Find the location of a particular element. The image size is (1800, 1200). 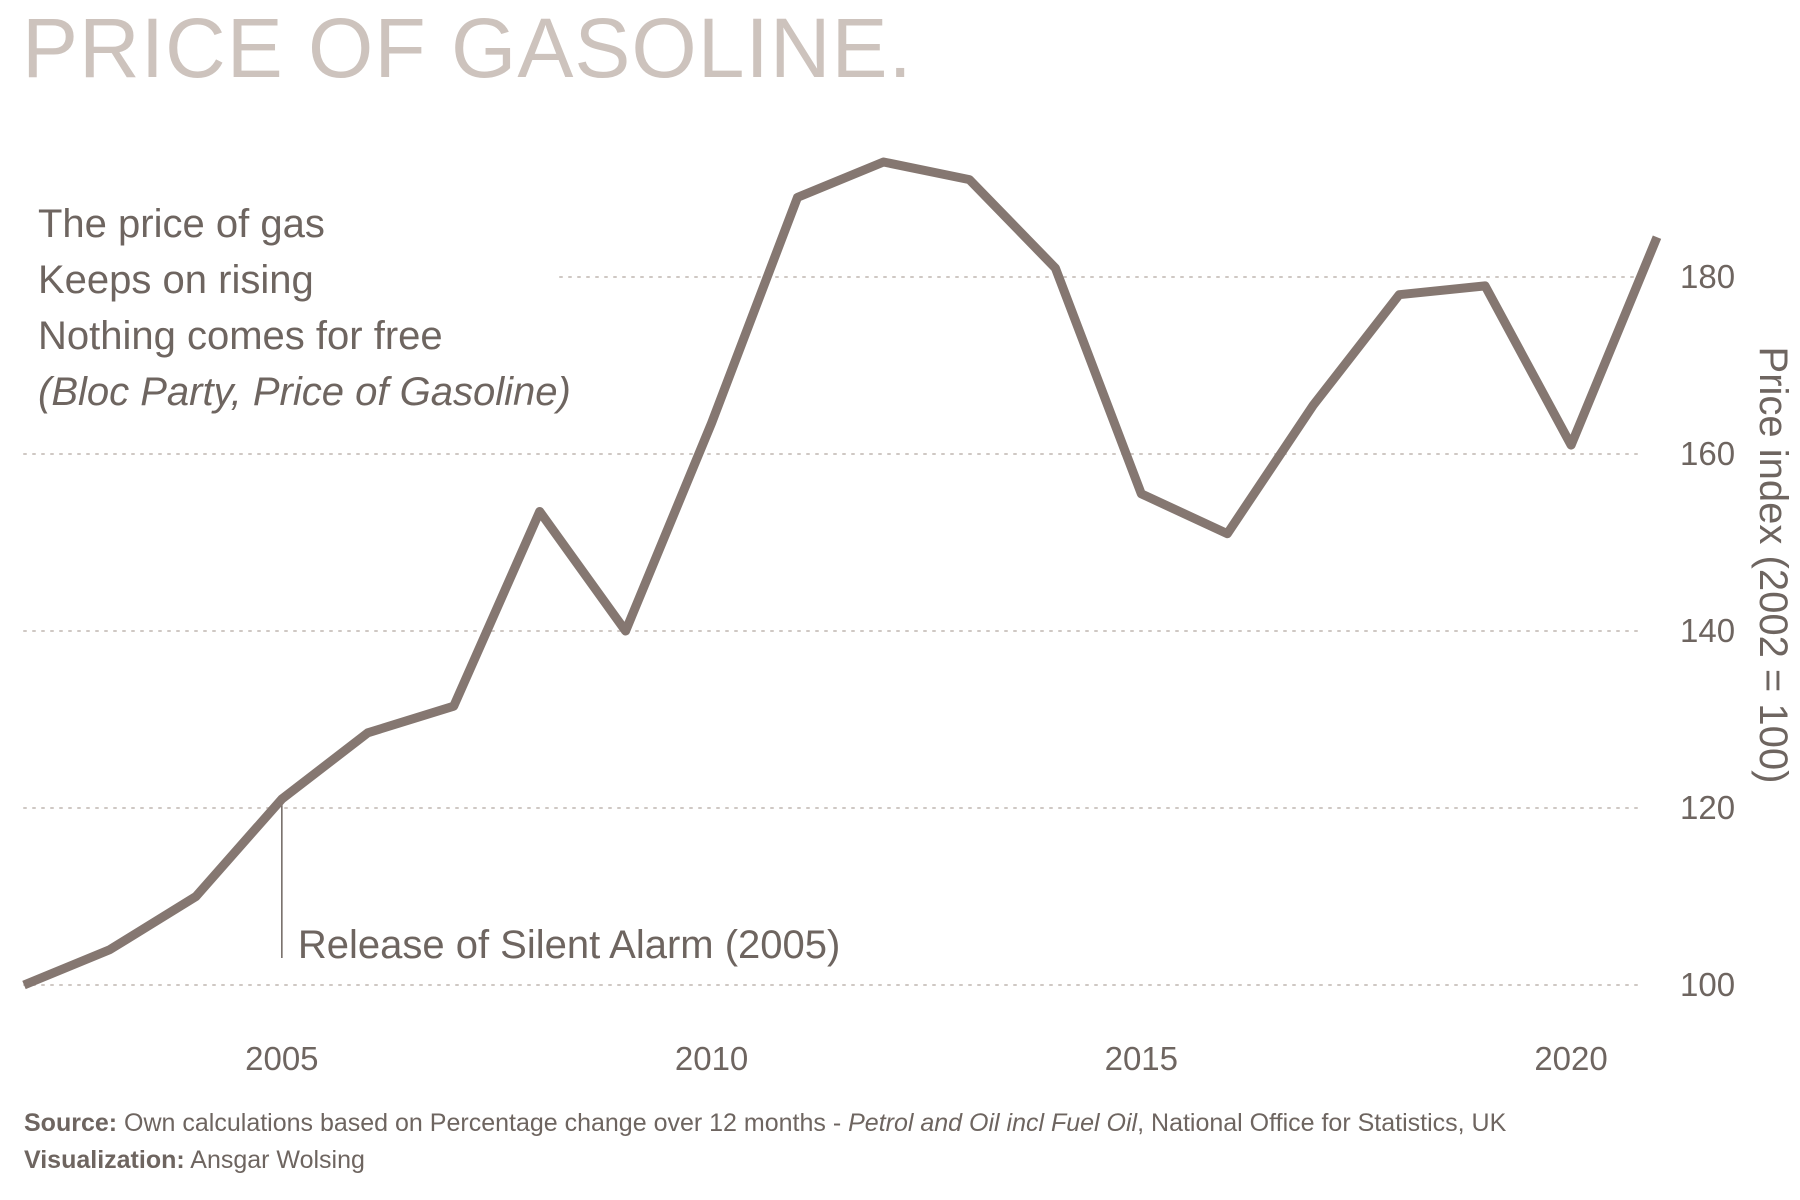

annotation-label: Release of Silent Alarm (2005) is located at coordinates (569, 945).